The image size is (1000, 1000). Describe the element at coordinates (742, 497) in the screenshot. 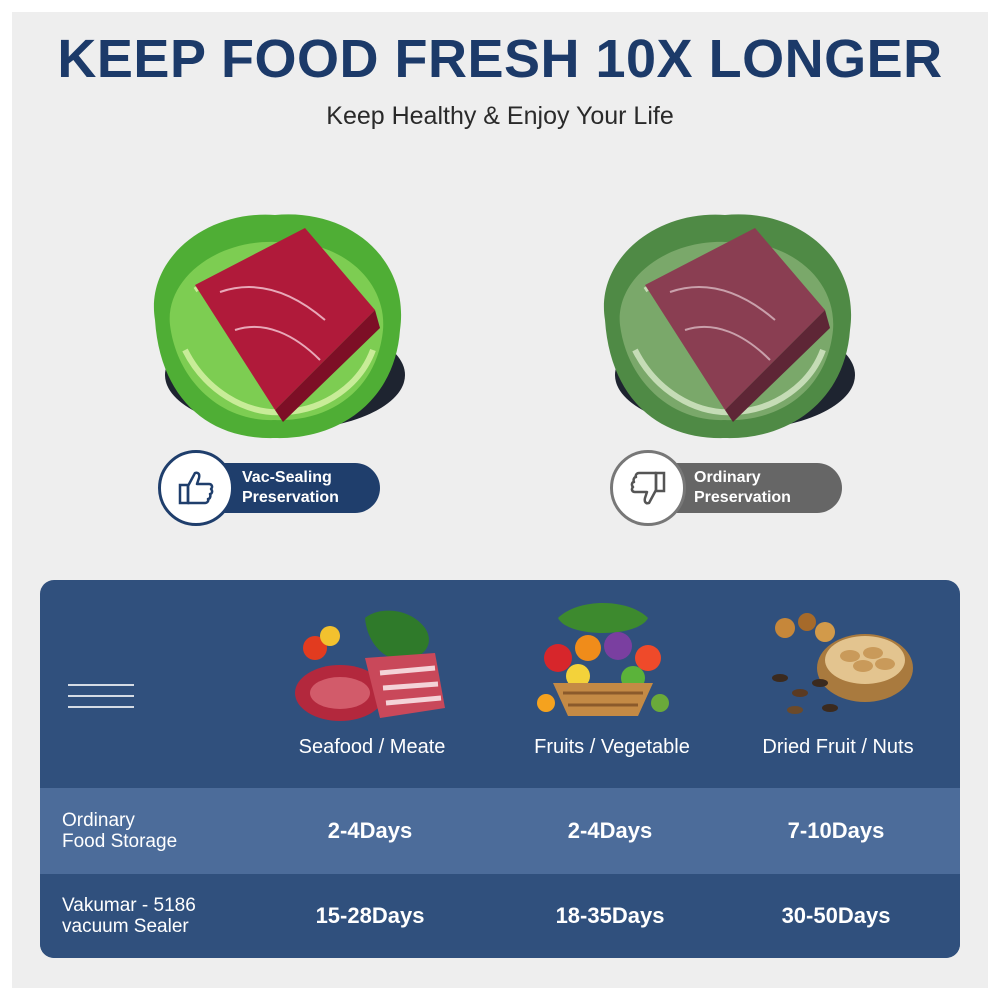

I see `ordinary-preservation-label-line2: Preservation` at that location.